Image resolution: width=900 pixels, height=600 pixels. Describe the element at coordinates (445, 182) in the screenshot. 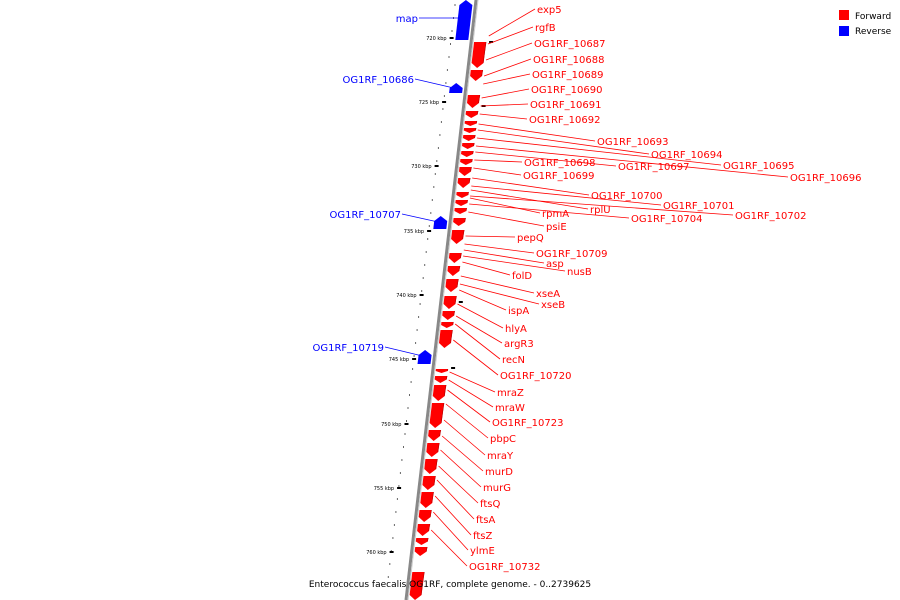

I see `reverse-gene-blocks` at that location.